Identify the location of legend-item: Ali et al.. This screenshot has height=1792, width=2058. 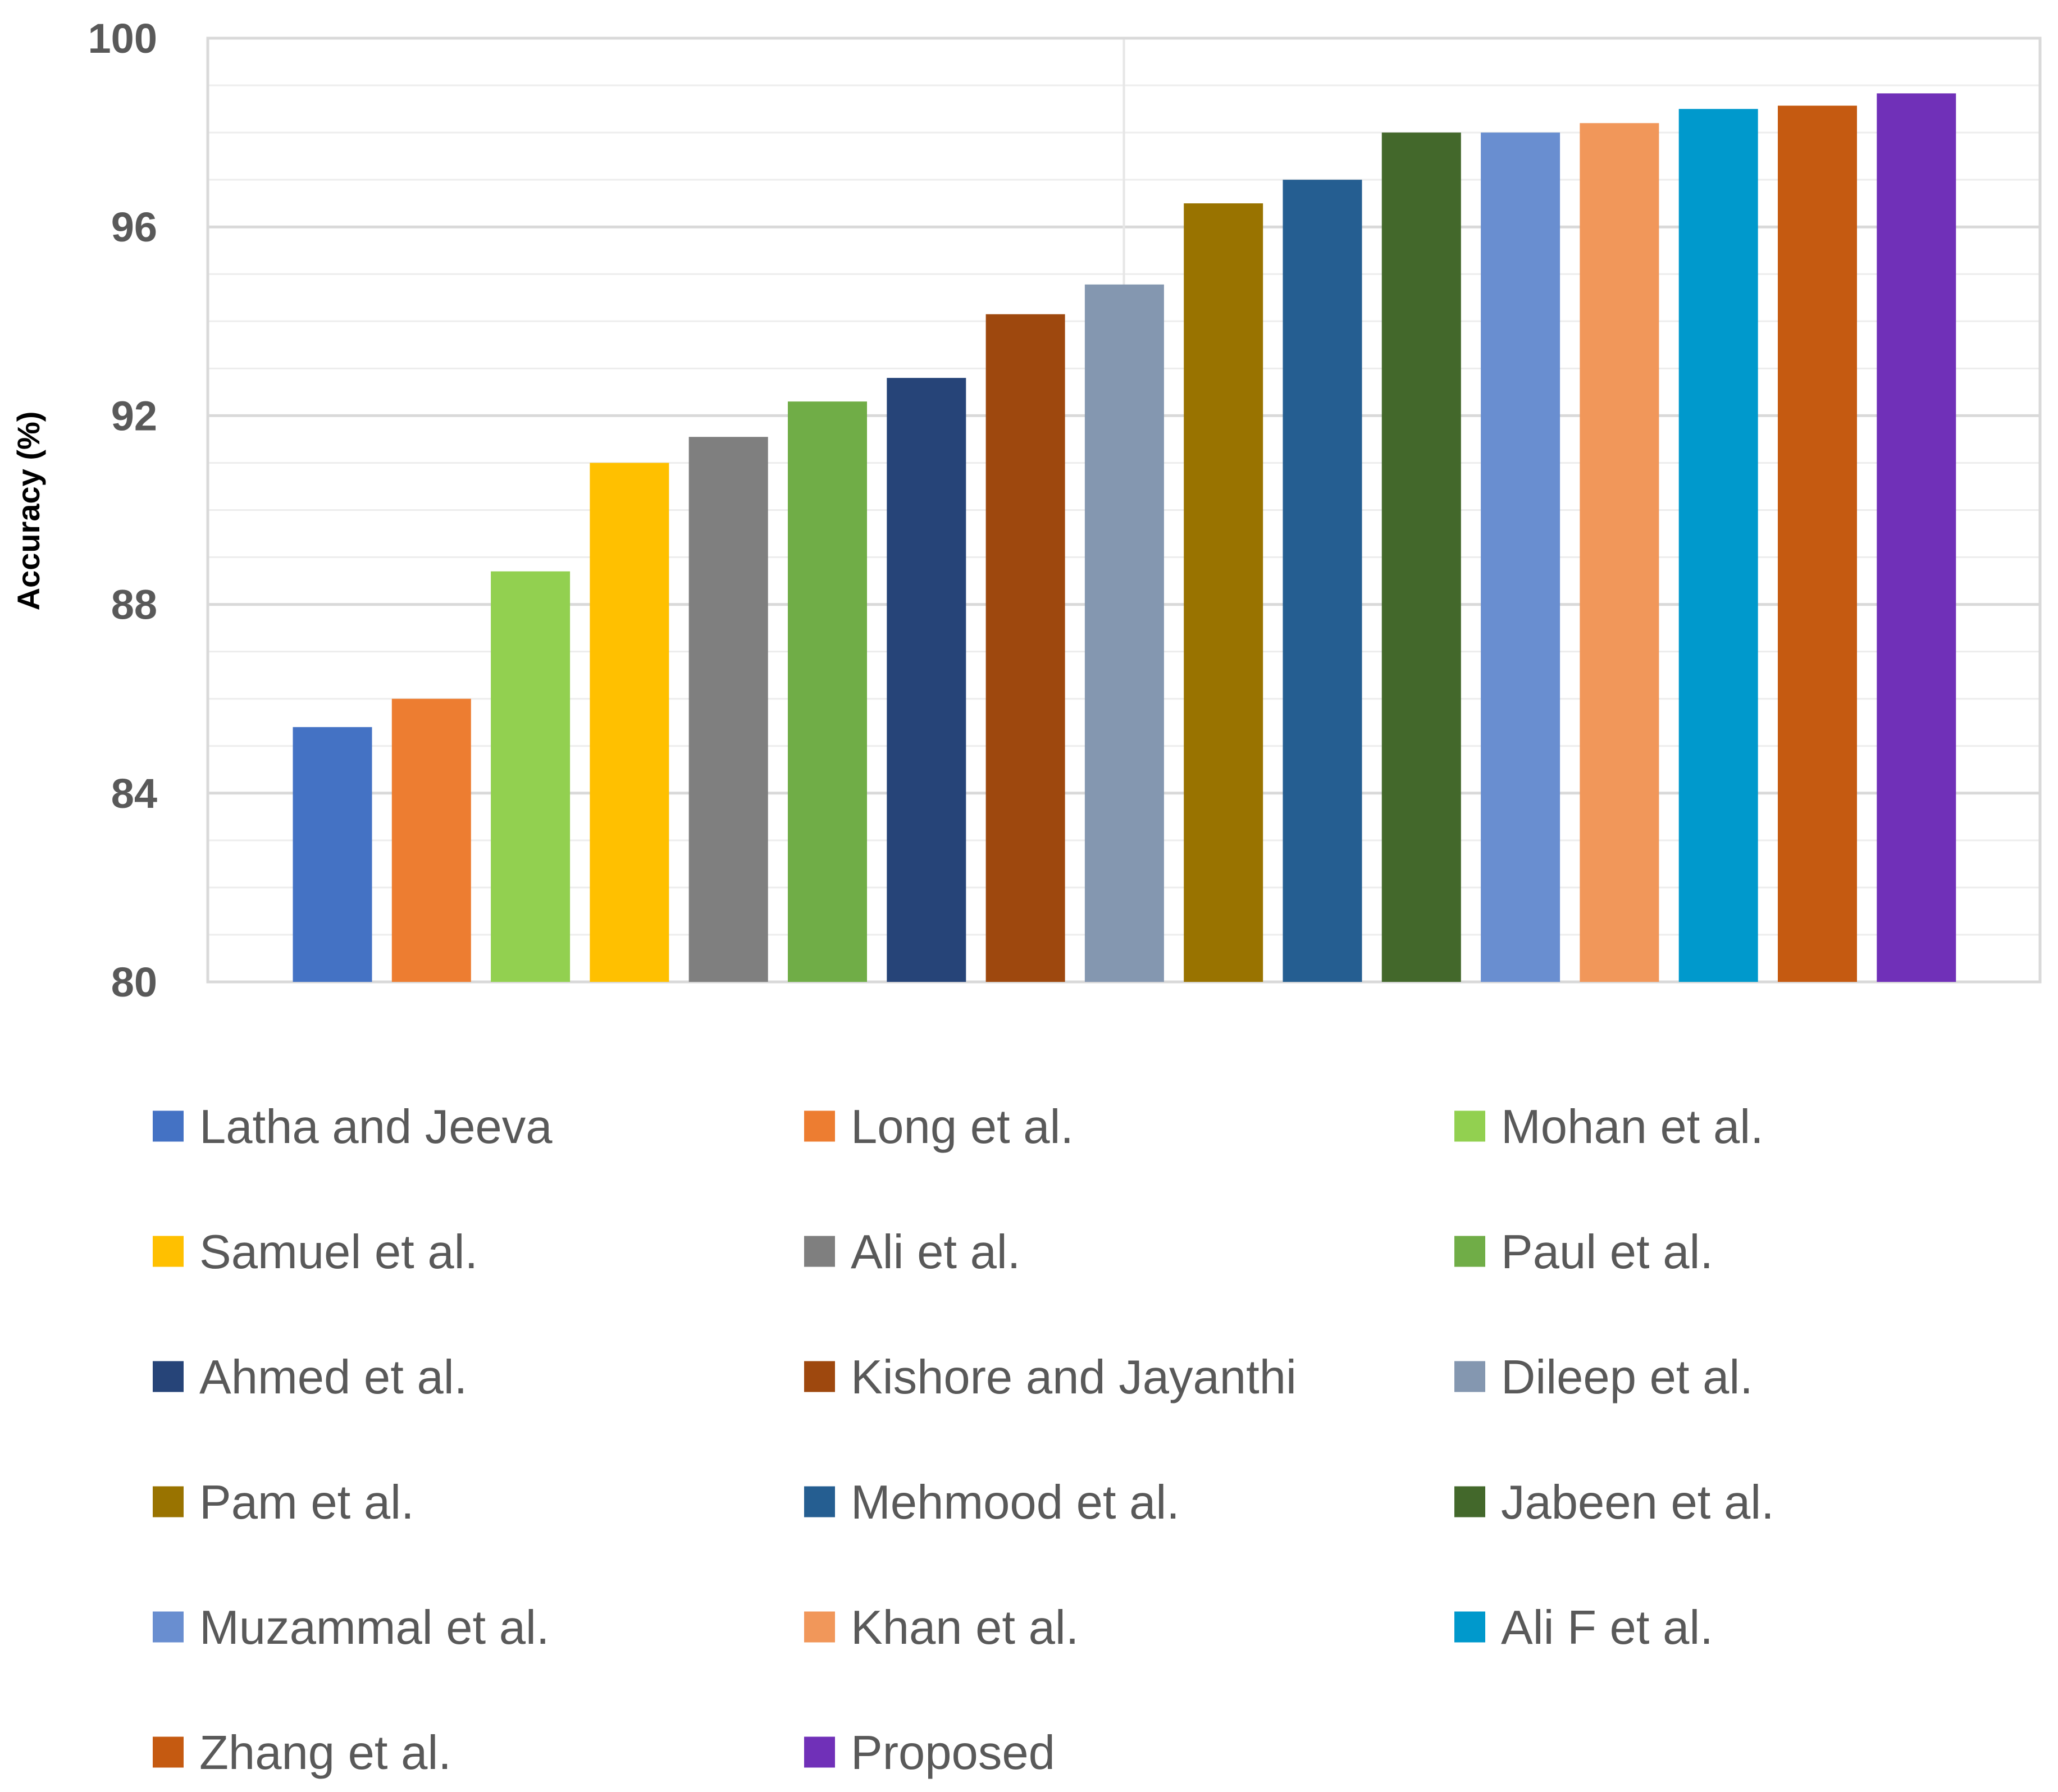
(912, 1252).